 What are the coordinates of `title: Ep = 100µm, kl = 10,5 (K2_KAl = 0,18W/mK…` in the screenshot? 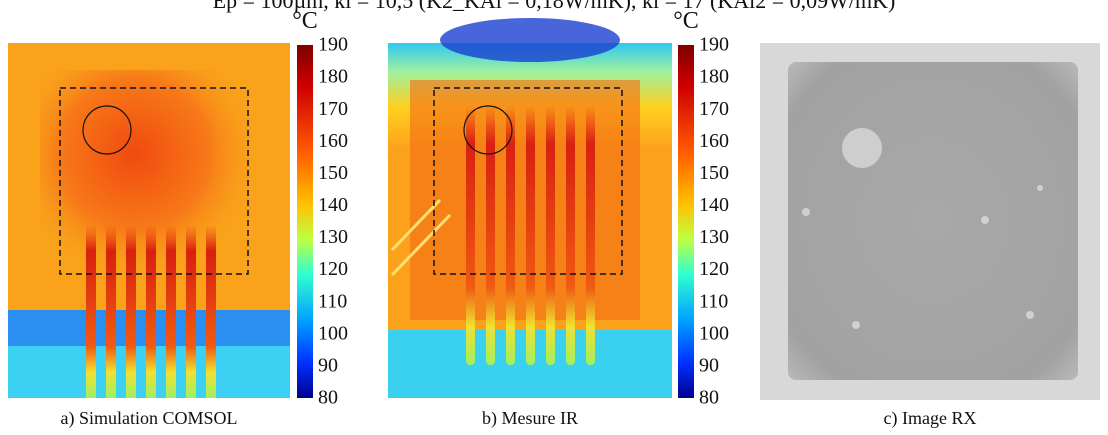 It's located at (554, 6).